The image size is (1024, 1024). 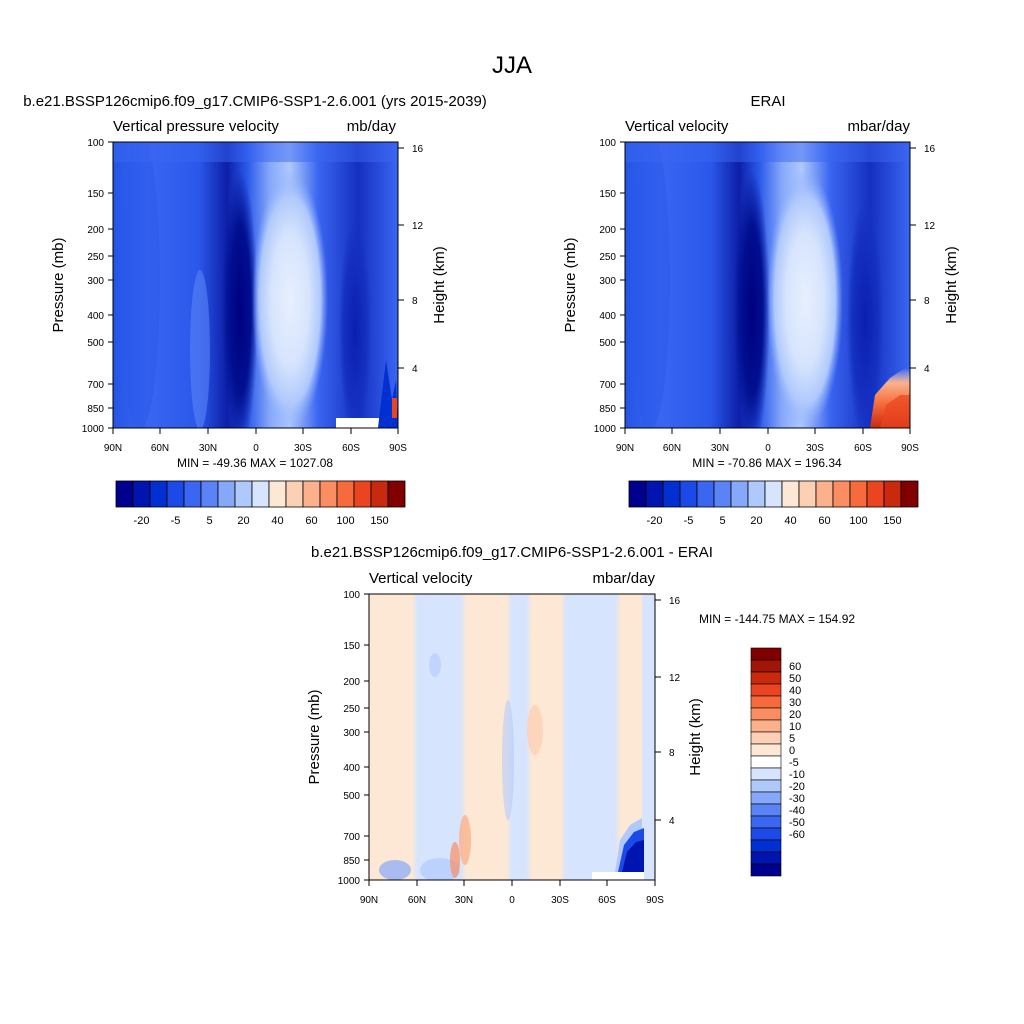 I want to click on figure-title: JJA, so click(x=512, y=65).